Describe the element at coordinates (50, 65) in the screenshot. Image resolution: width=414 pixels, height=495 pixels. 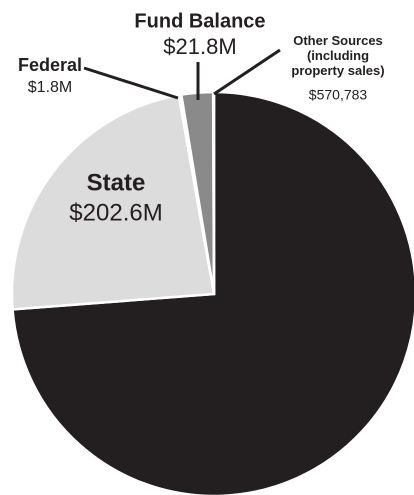
I see `slice-label: Federal` at that location.